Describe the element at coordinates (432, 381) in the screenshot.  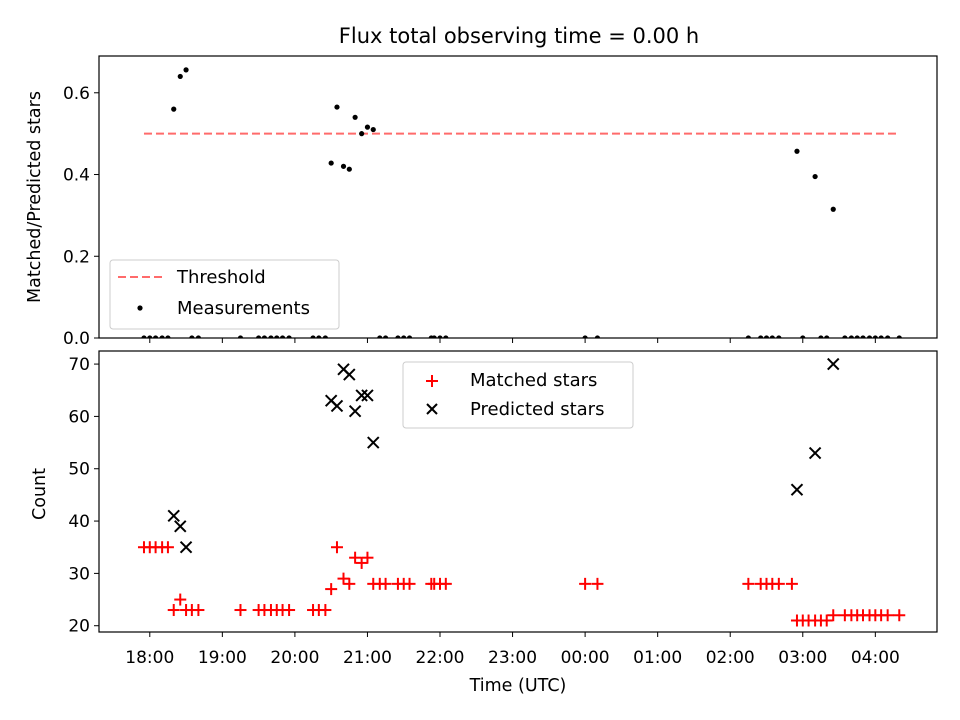
I see `matched-stars-legend-marker` at that location.